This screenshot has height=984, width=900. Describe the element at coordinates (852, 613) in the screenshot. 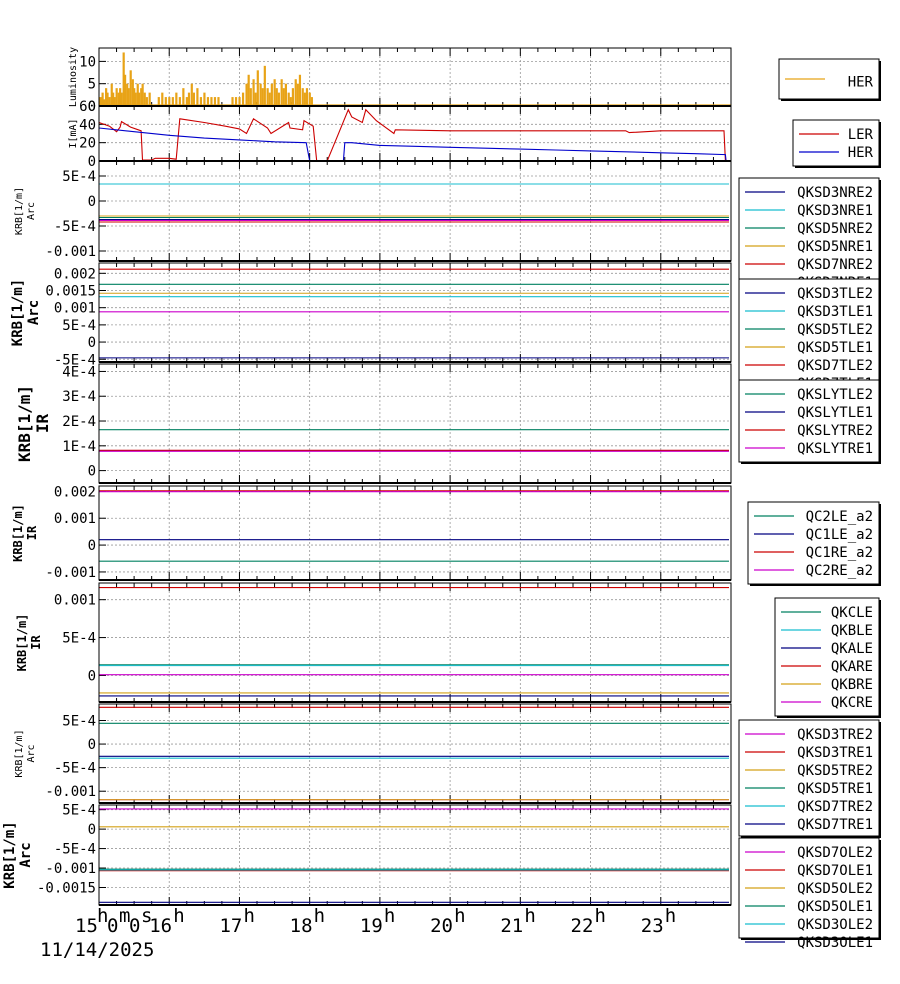

I see `legend-label: QKCLE` at that location.